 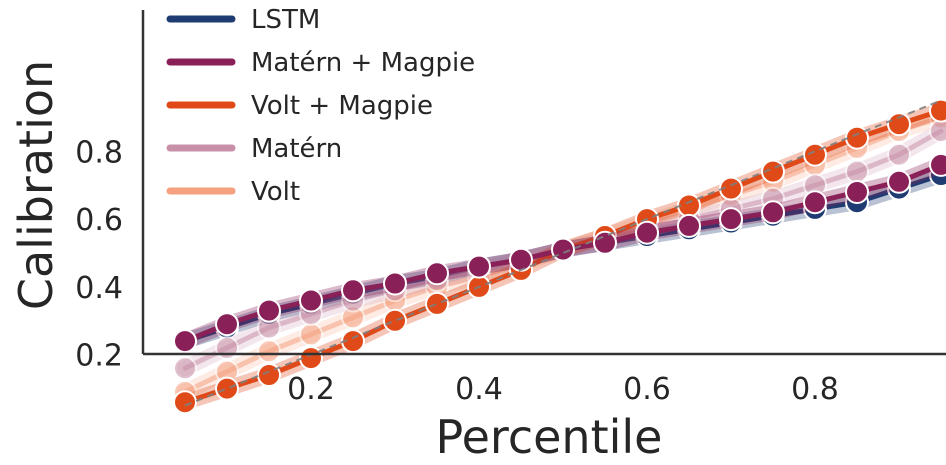 What do you see at coordinates (99, 288) in the screenshot?
I see `y-tick-label: 0.4` at bounding box center [99, 288].